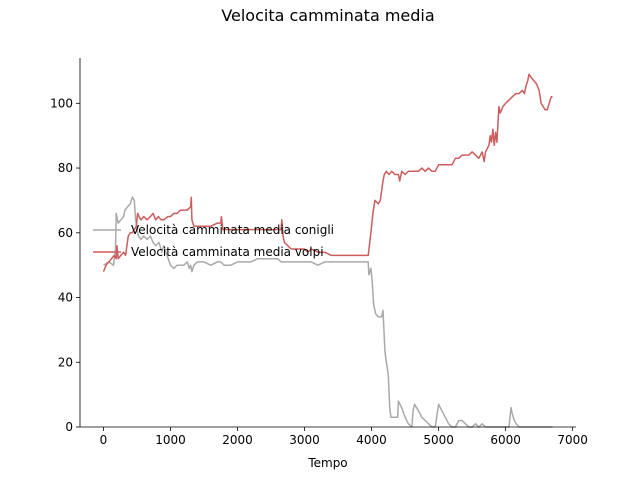 The image size is (640, 480). What do you see at coordinates (61, 103) in the screenshot?
I see `y-tick-label: 100` at bounding box center [61, 103].